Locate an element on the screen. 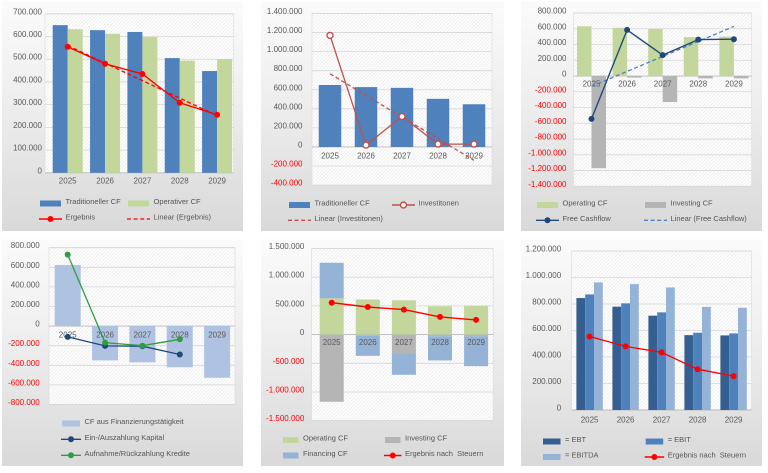  svg-text: -1.200.000 is located at coordinates (547, 168).